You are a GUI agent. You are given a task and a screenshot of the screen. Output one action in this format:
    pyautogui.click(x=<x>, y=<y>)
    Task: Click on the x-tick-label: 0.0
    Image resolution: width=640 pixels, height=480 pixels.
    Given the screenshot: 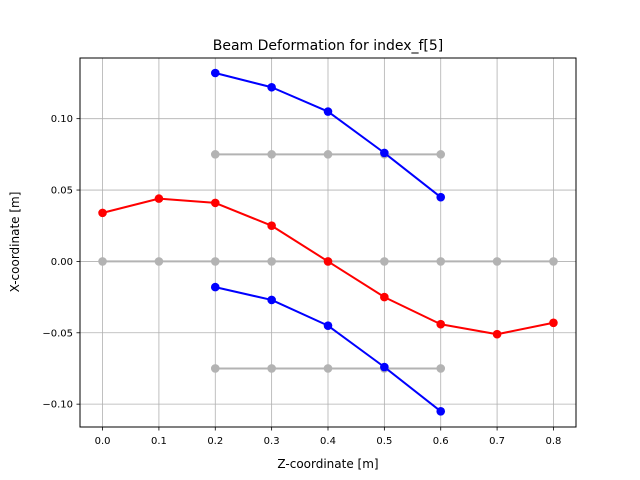 What is the action you would take?
    pyautogui.click(x=103, y=441)
    